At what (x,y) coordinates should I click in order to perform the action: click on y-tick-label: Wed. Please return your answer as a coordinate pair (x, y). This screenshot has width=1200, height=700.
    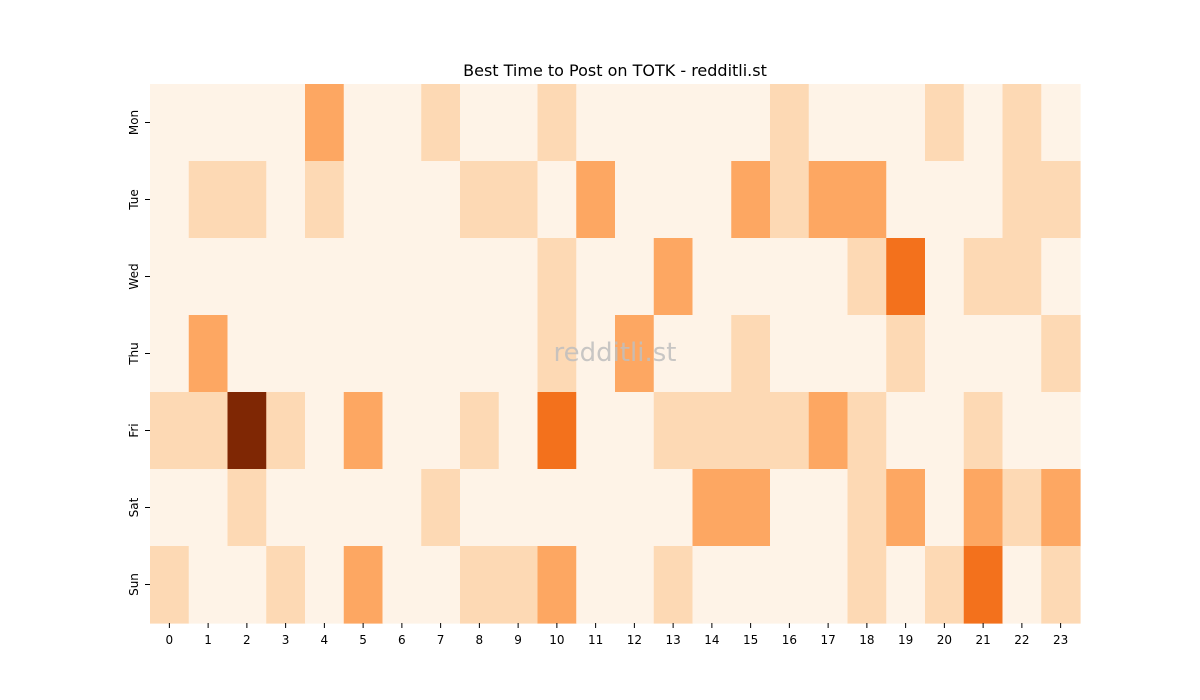
    Looking at the image, I should click on (134, 276).